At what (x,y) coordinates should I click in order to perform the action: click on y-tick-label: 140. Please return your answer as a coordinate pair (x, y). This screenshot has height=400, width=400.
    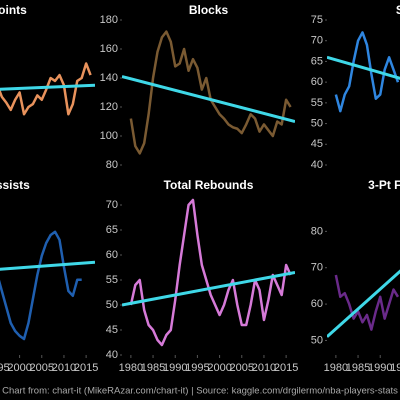
    Looking at the image, I should click on (109, 78).